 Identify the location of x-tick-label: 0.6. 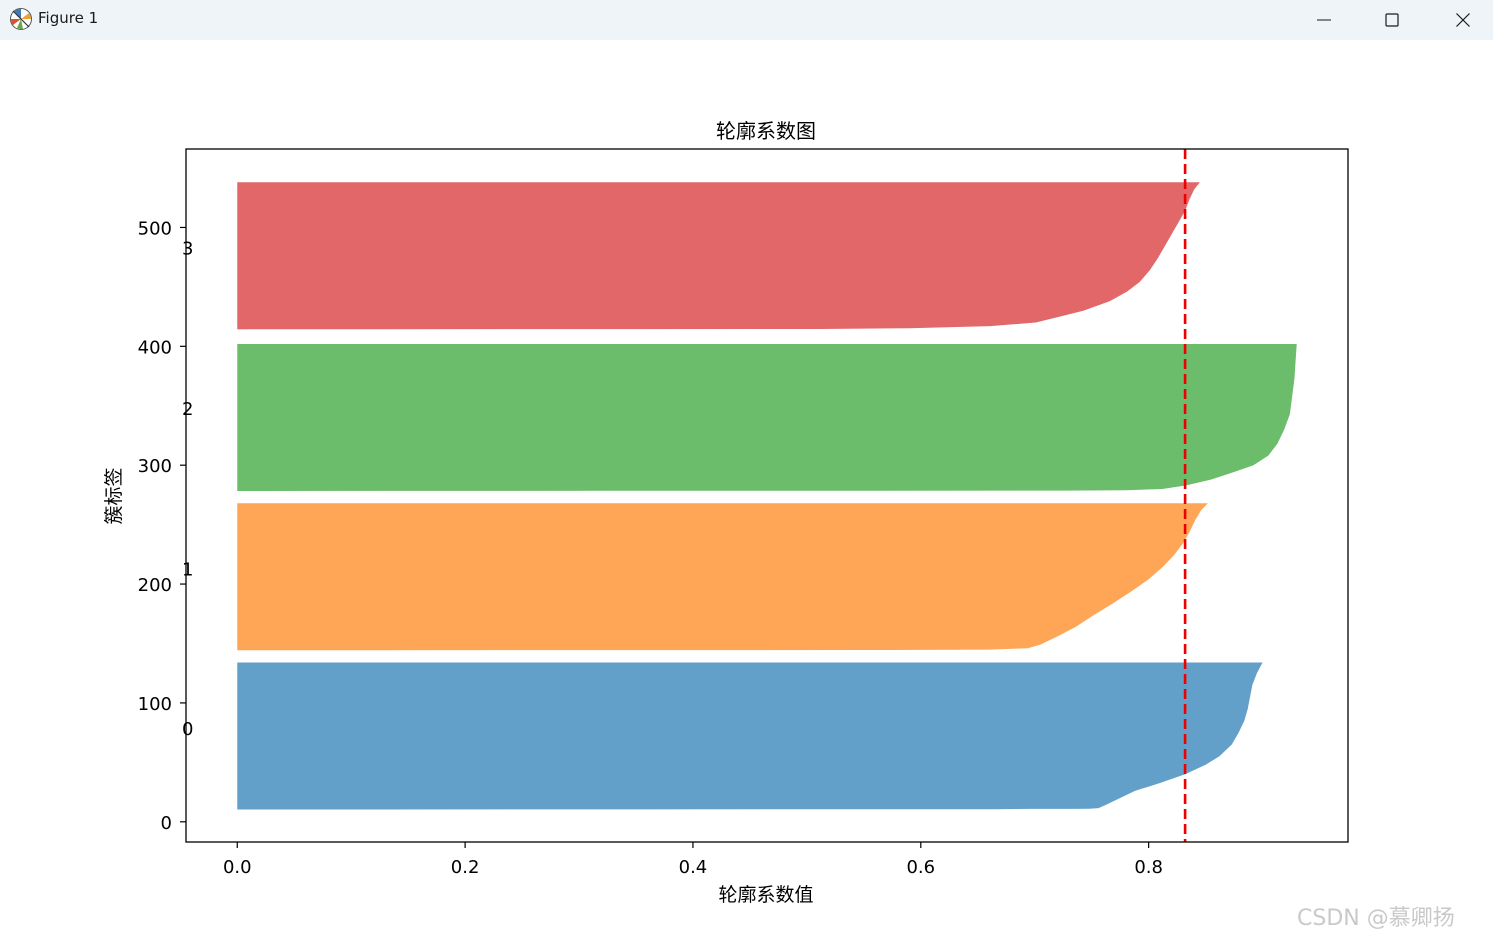
(920, 867).